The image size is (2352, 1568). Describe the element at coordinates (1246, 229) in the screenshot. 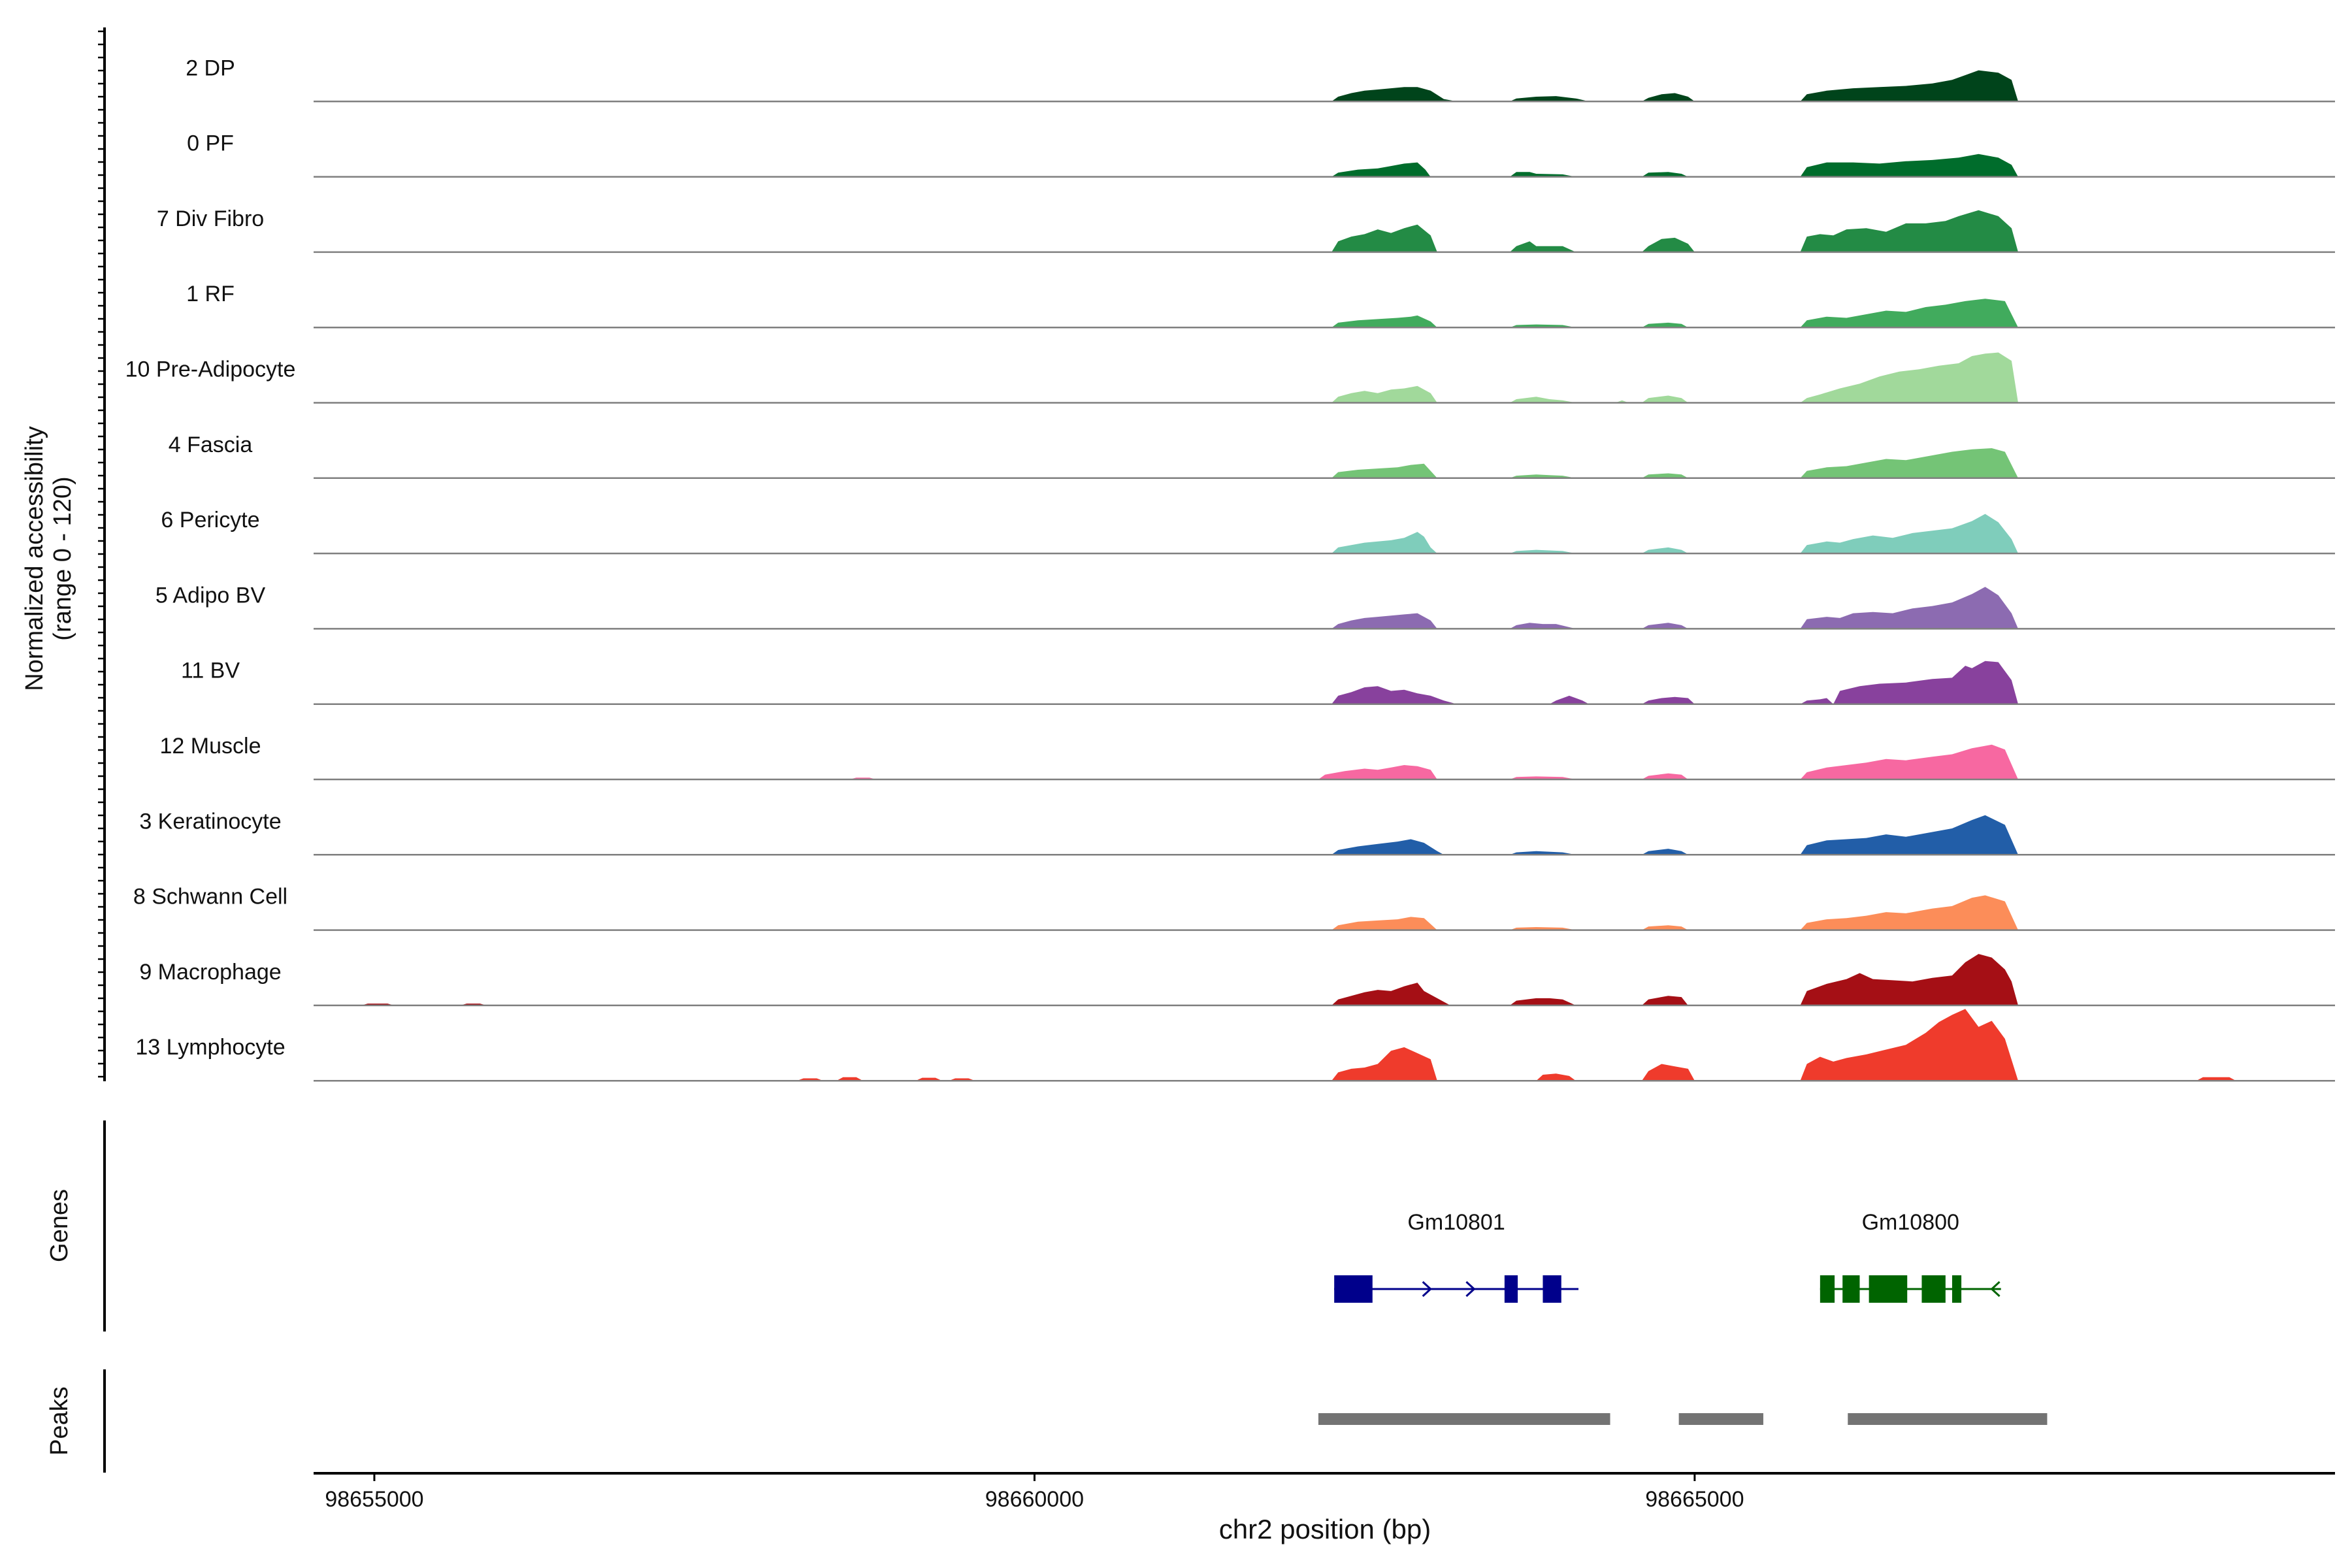

I see `track: 7 Div Fibro` at that location.